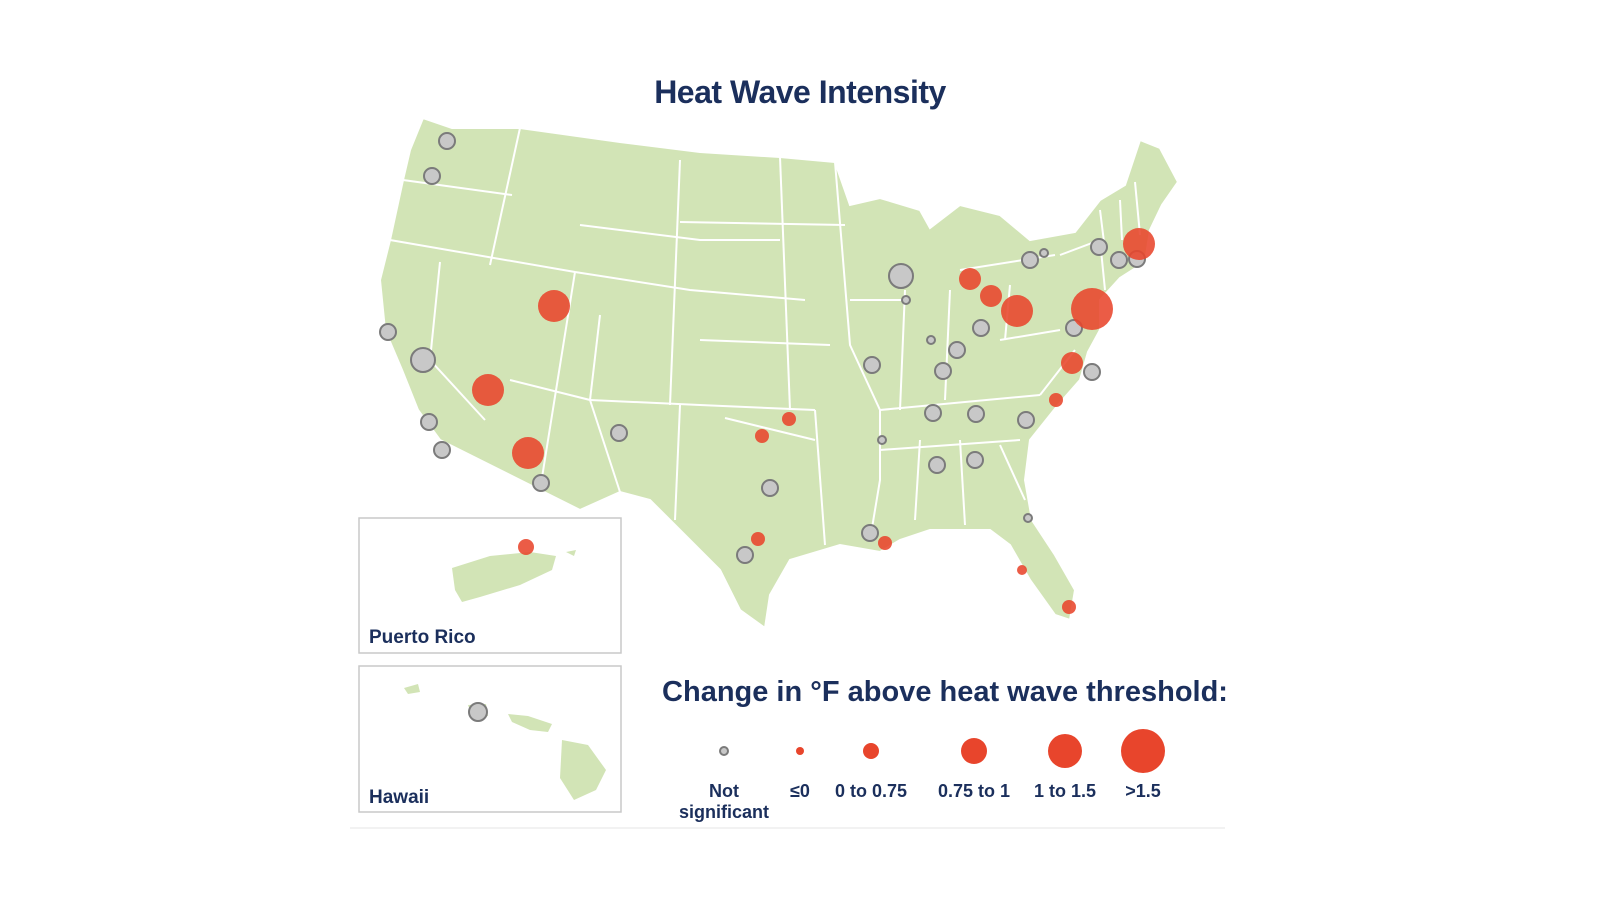  I want to click on puerto-rico-islet, so click(571, 553).